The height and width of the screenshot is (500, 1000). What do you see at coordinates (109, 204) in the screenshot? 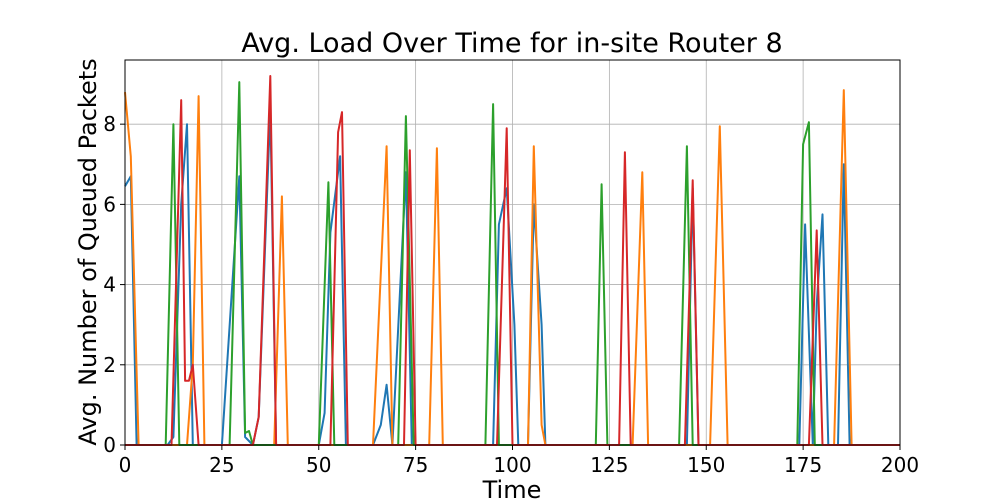
I see `y-tick-label: 6` at bounding box center [109, 204].